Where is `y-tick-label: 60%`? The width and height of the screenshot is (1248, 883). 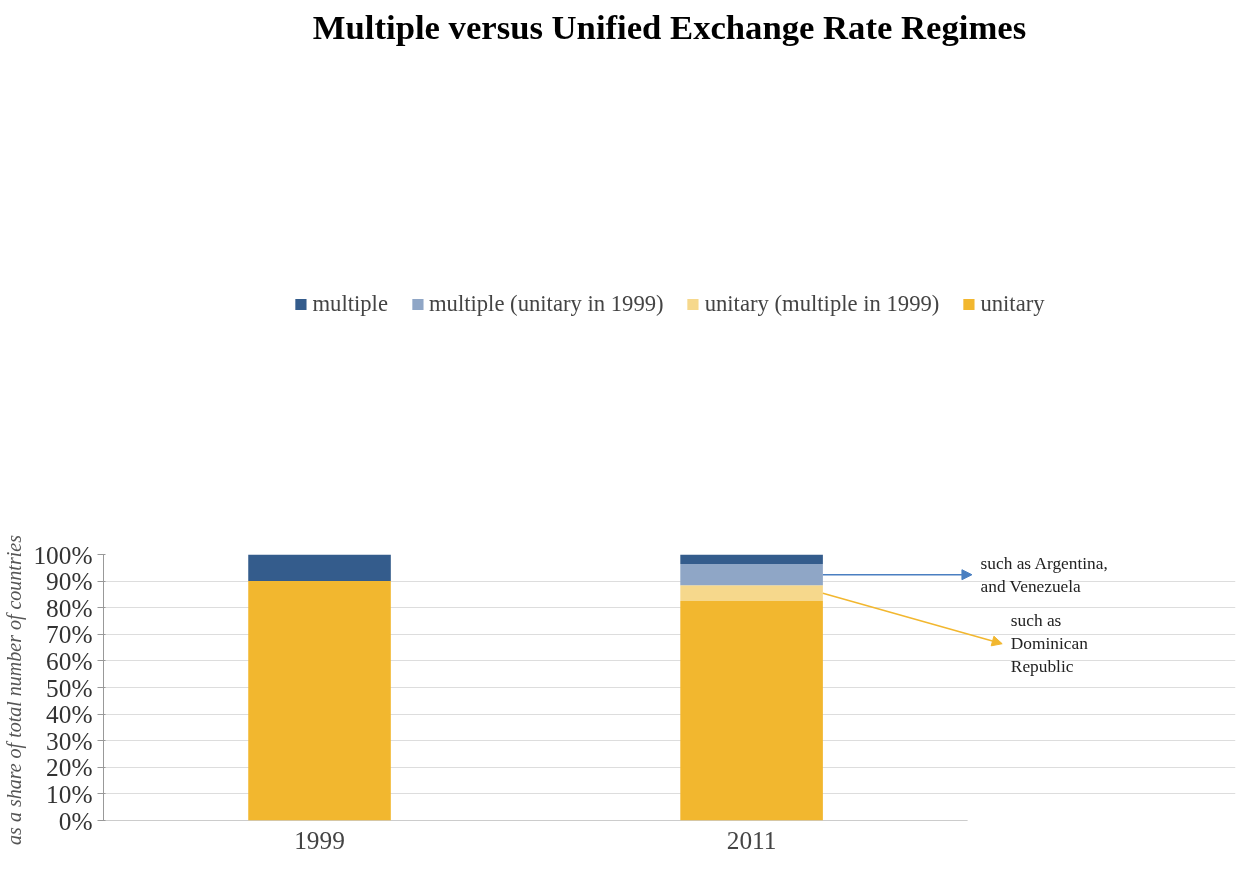 y-tick-label: 60% is located at coordinates (69, 660).